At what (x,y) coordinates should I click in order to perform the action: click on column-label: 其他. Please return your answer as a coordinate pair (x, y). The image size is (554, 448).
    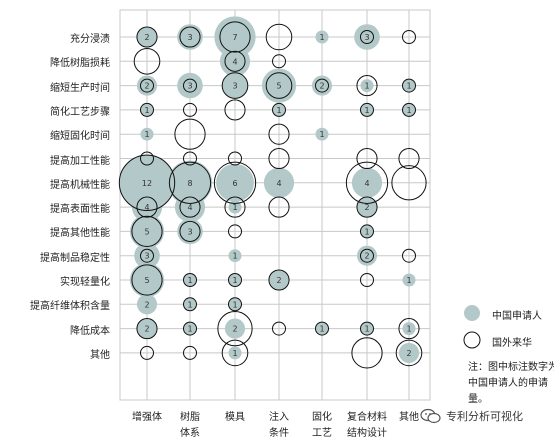
    Looking at the image, I should click on (409, 417).